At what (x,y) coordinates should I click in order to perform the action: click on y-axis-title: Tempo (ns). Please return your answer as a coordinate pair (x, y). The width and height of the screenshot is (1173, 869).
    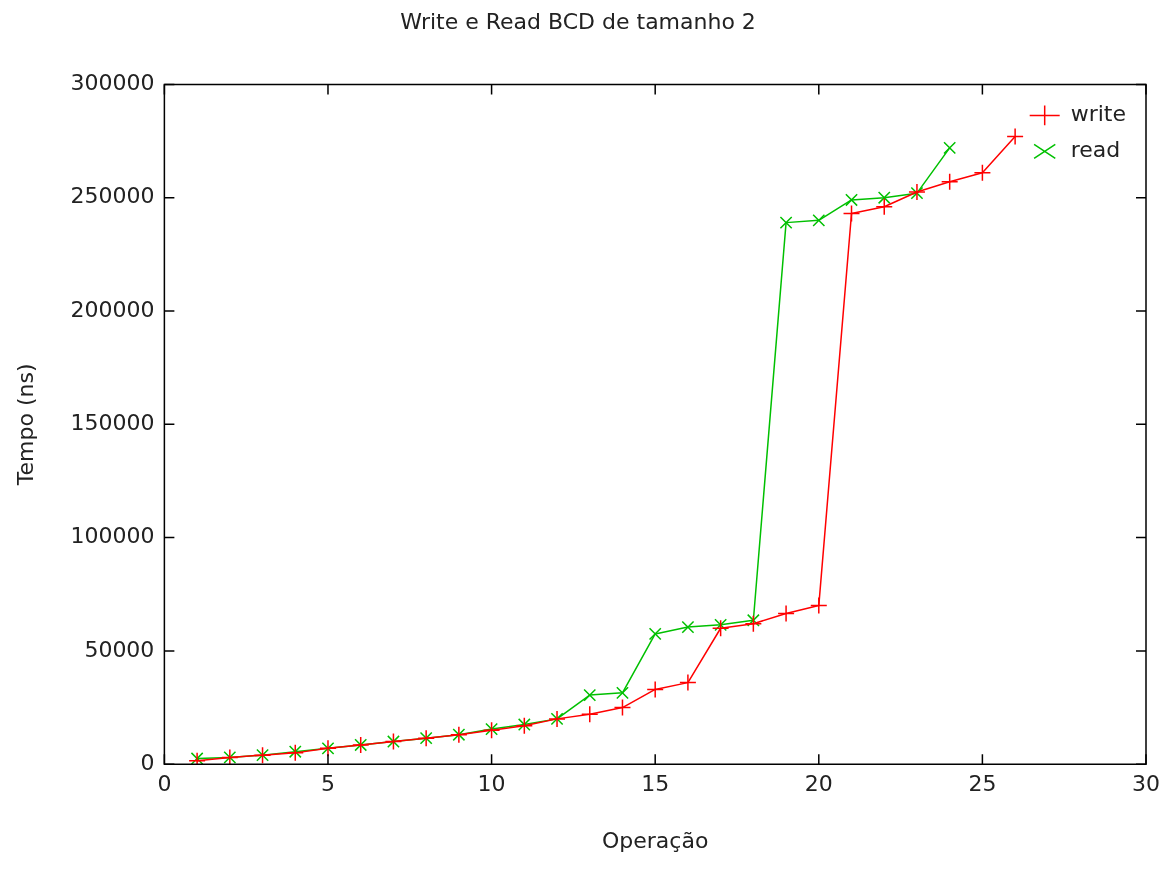
    Looking at the image, I should click on (25, 425).